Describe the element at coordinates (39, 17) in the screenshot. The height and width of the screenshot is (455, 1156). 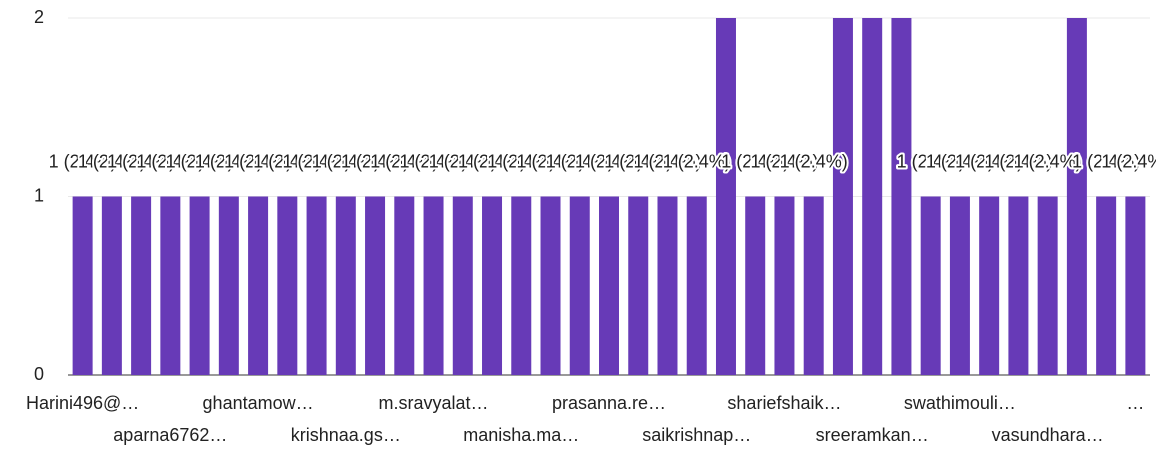
I see `y-tick-label: 2` at that location.